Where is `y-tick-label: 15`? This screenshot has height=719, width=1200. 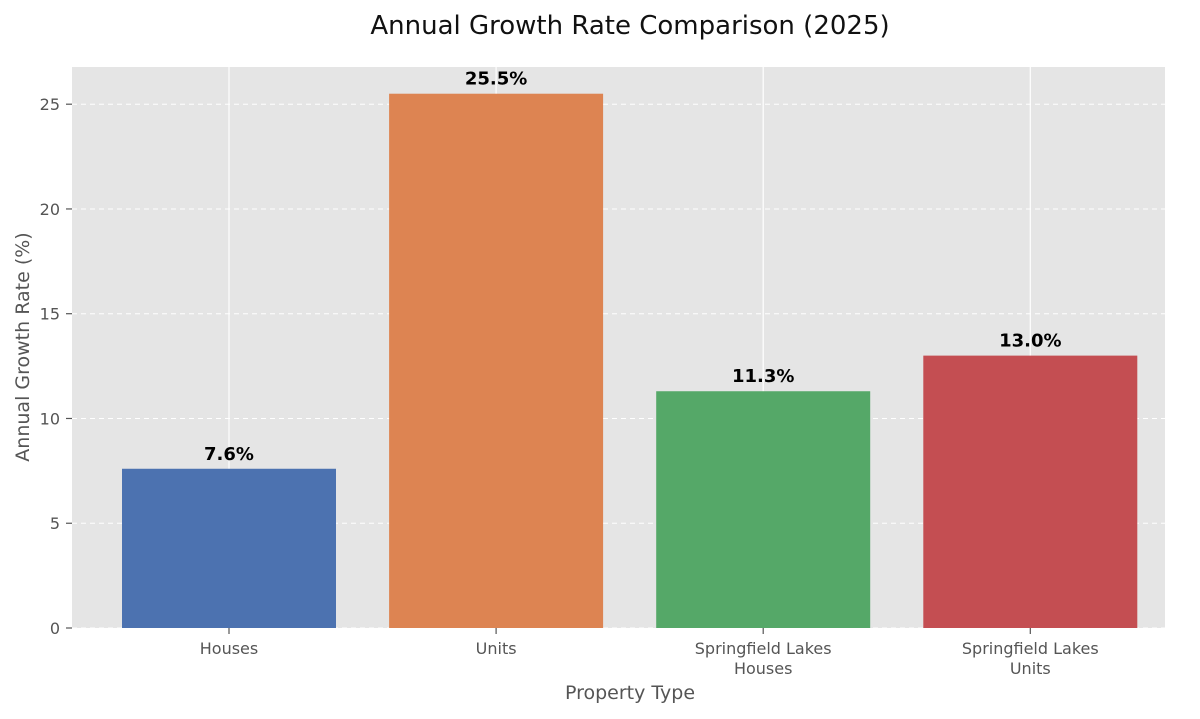 y-tick-label: 15 is located at coordinates (50, 314).